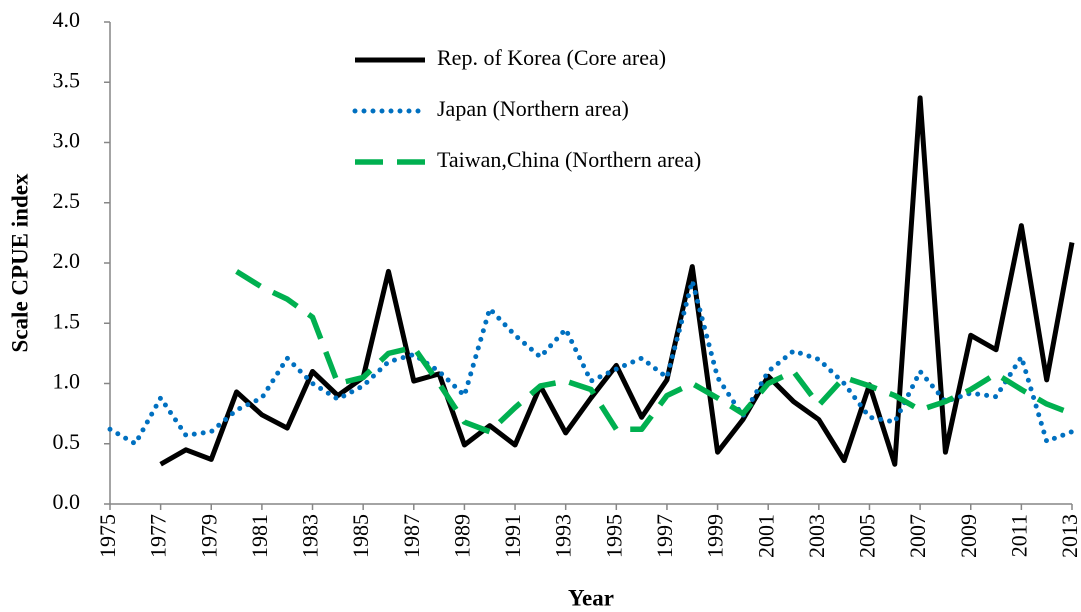 This screenshot has height=612, width=1081. I want to click on x-tick-label: 1997, so click(664, 536).